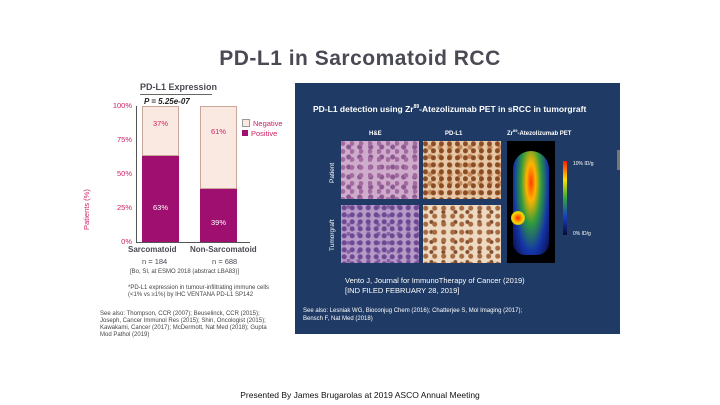  I want to click on legend-label-positive: Positive, so click(264, 133).